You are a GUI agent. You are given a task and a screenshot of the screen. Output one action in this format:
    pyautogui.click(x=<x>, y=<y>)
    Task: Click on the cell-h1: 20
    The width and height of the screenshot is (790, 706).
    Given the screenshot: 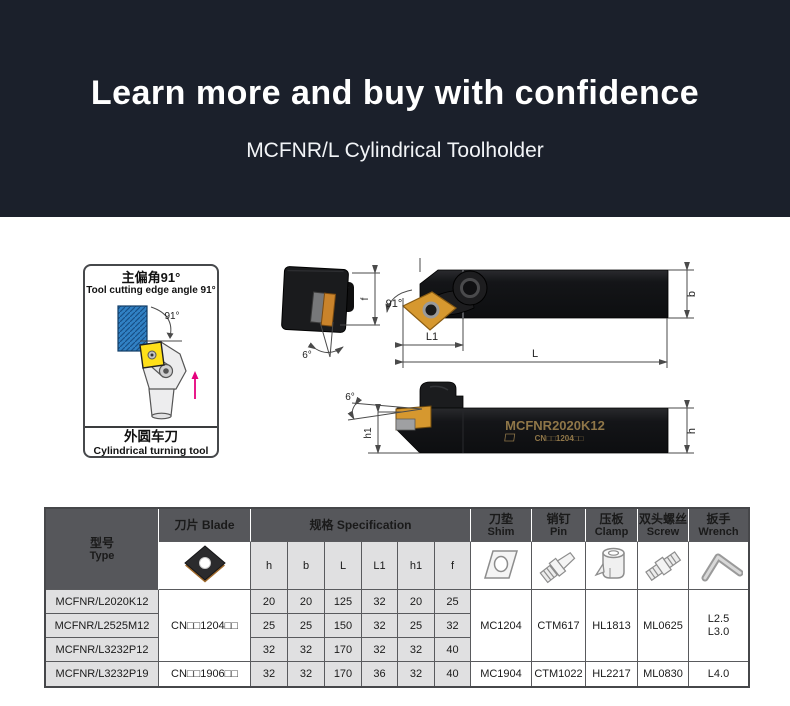 What is the action you would take?
    pyautogui.click(x=416, y=602)
    